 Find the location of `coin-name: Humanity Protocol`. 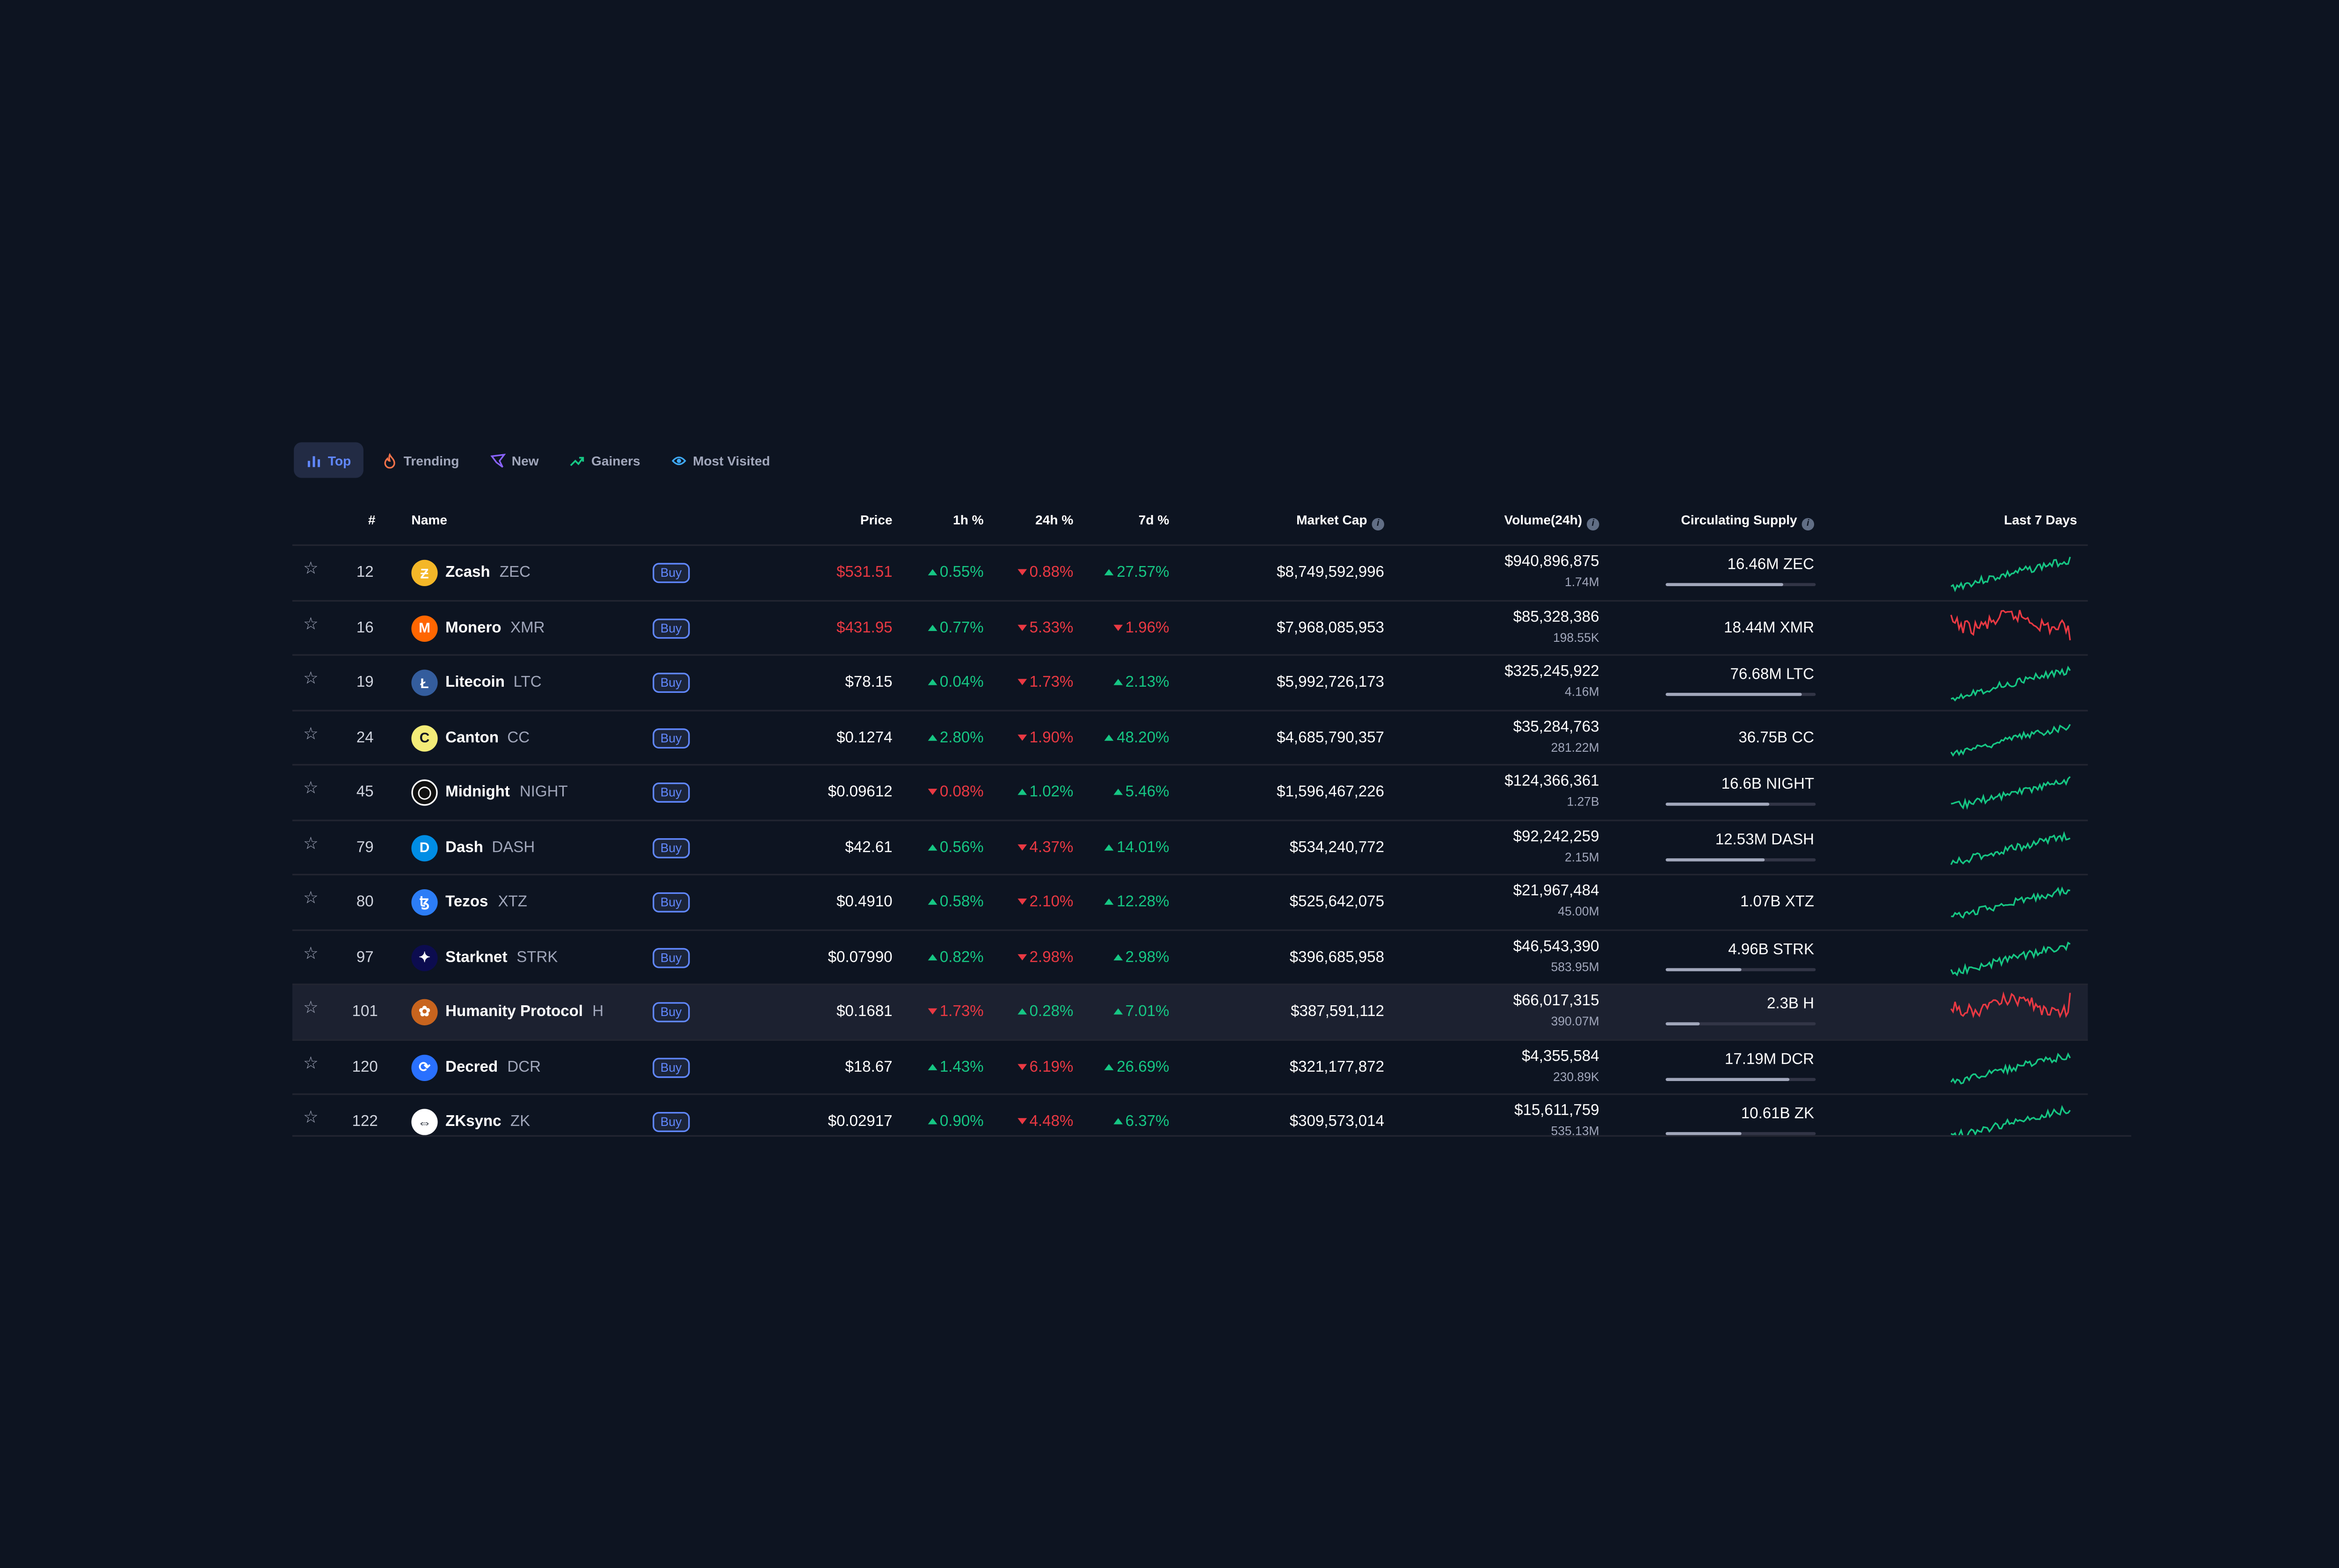

coin-name: Humanity Protocol is located at coordinates (514, 1012).